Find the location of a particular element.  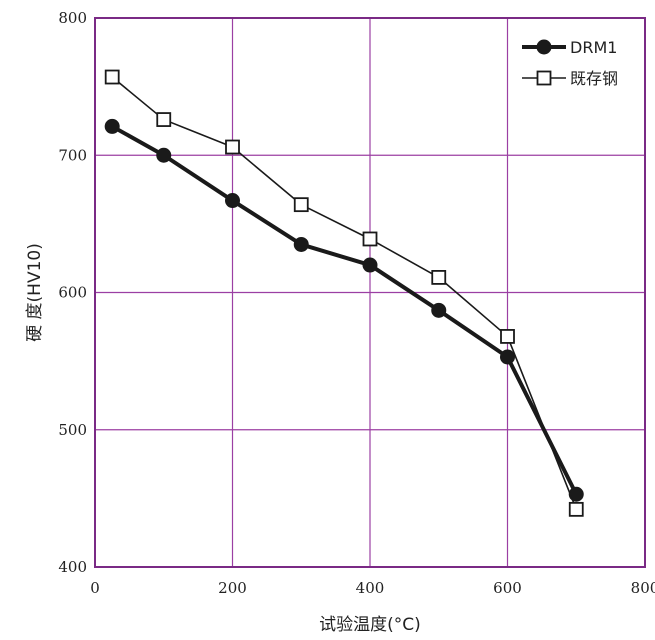

x-tick-label: 800 is located at coordinates (643, 588).